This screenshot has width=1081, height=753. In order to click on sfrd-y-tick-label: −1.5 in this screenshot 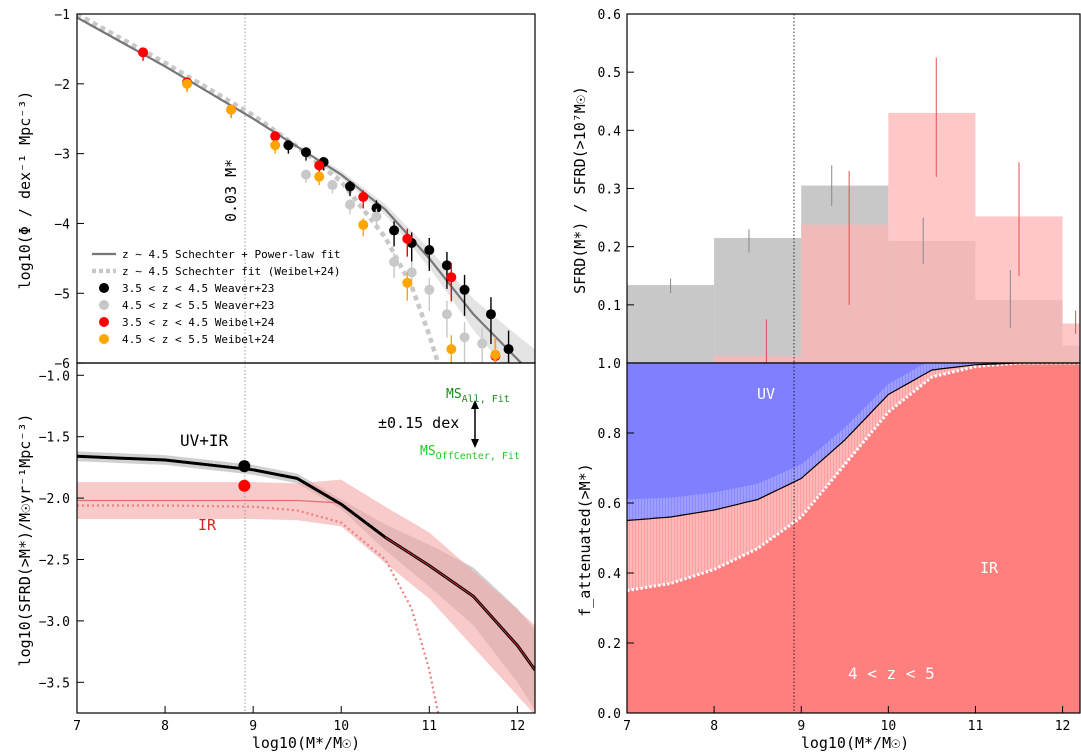, I will do `click(54, 438)`.